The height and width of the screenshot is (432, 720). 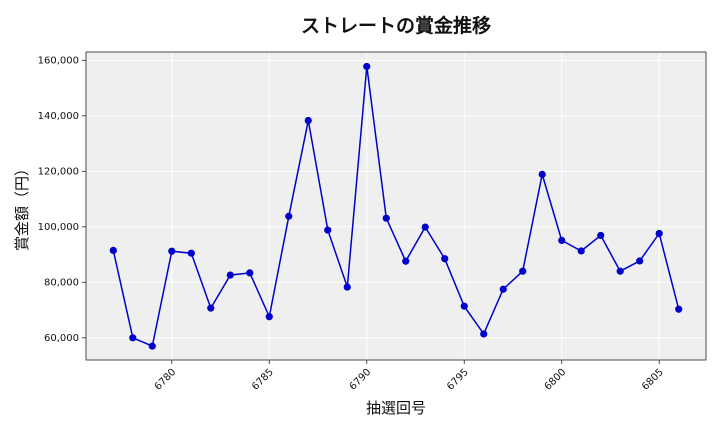 What do you see at coordinates (62, 199) in the screenshot?
I see `y-axis-ticks: 60,000 80,000 100,000 120,000 140,000 160,000` at bounding box center [62, 199].